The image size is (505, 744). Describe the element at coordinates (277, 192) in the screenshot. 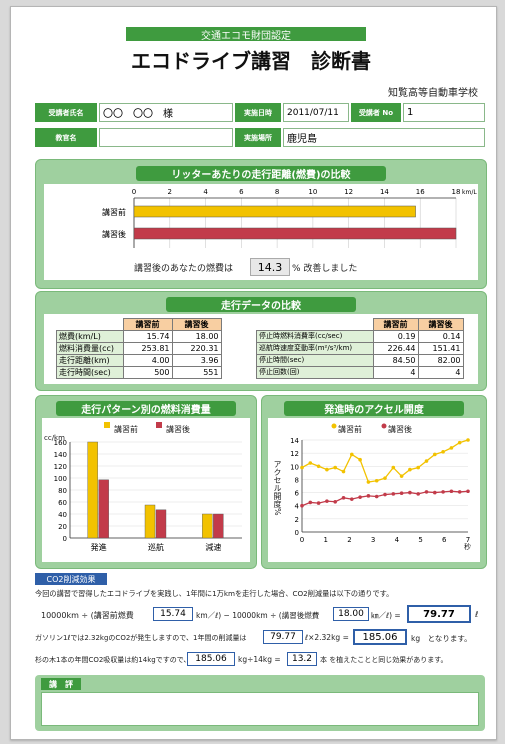

I see `x-tick-label: 8` at that location.